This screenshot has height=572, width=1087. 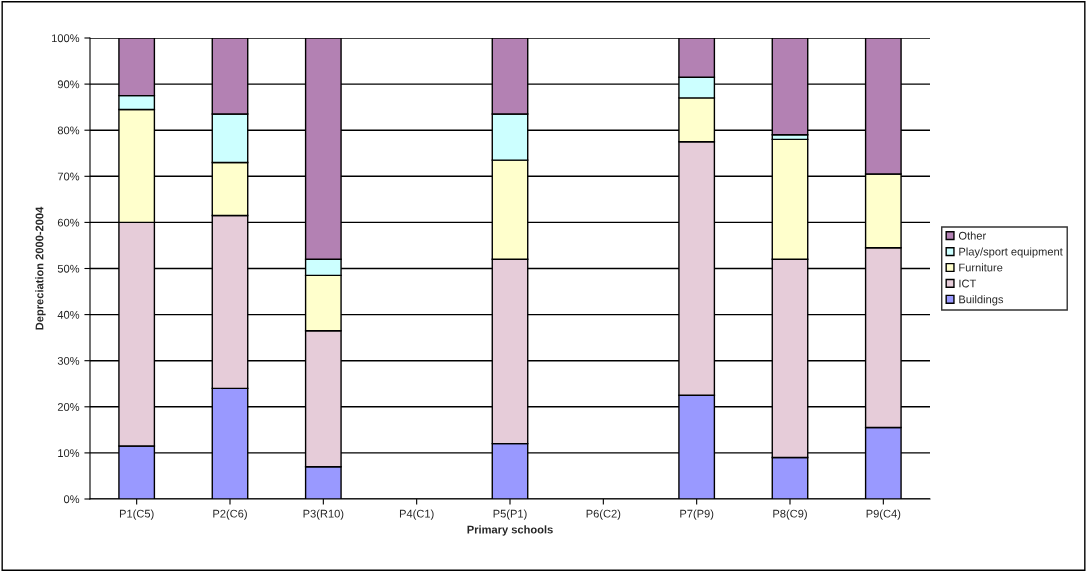 I want to click on y-tick-label: 90%, so click(x=68, y=84).